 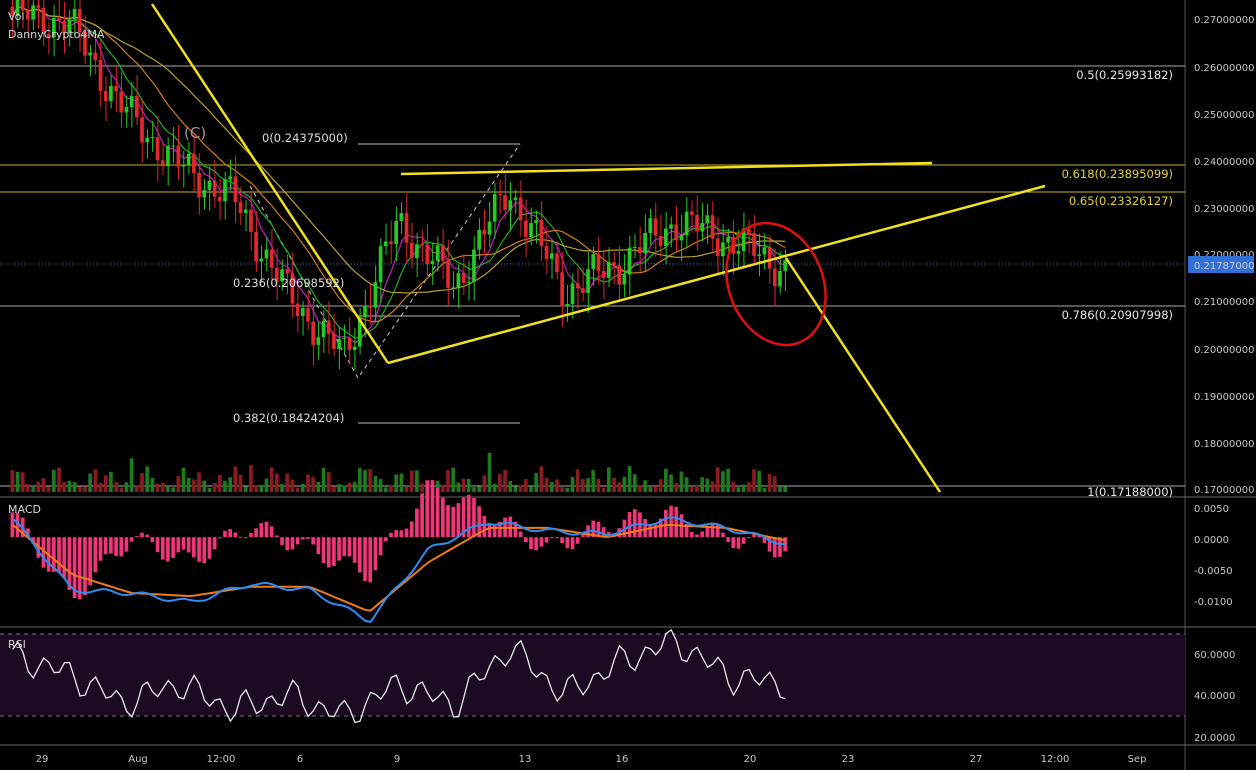 What do you see at coordinates (1137, 759) in the screenshot?
I see `time-tick: Sep` at bounding box center [1137, 759].